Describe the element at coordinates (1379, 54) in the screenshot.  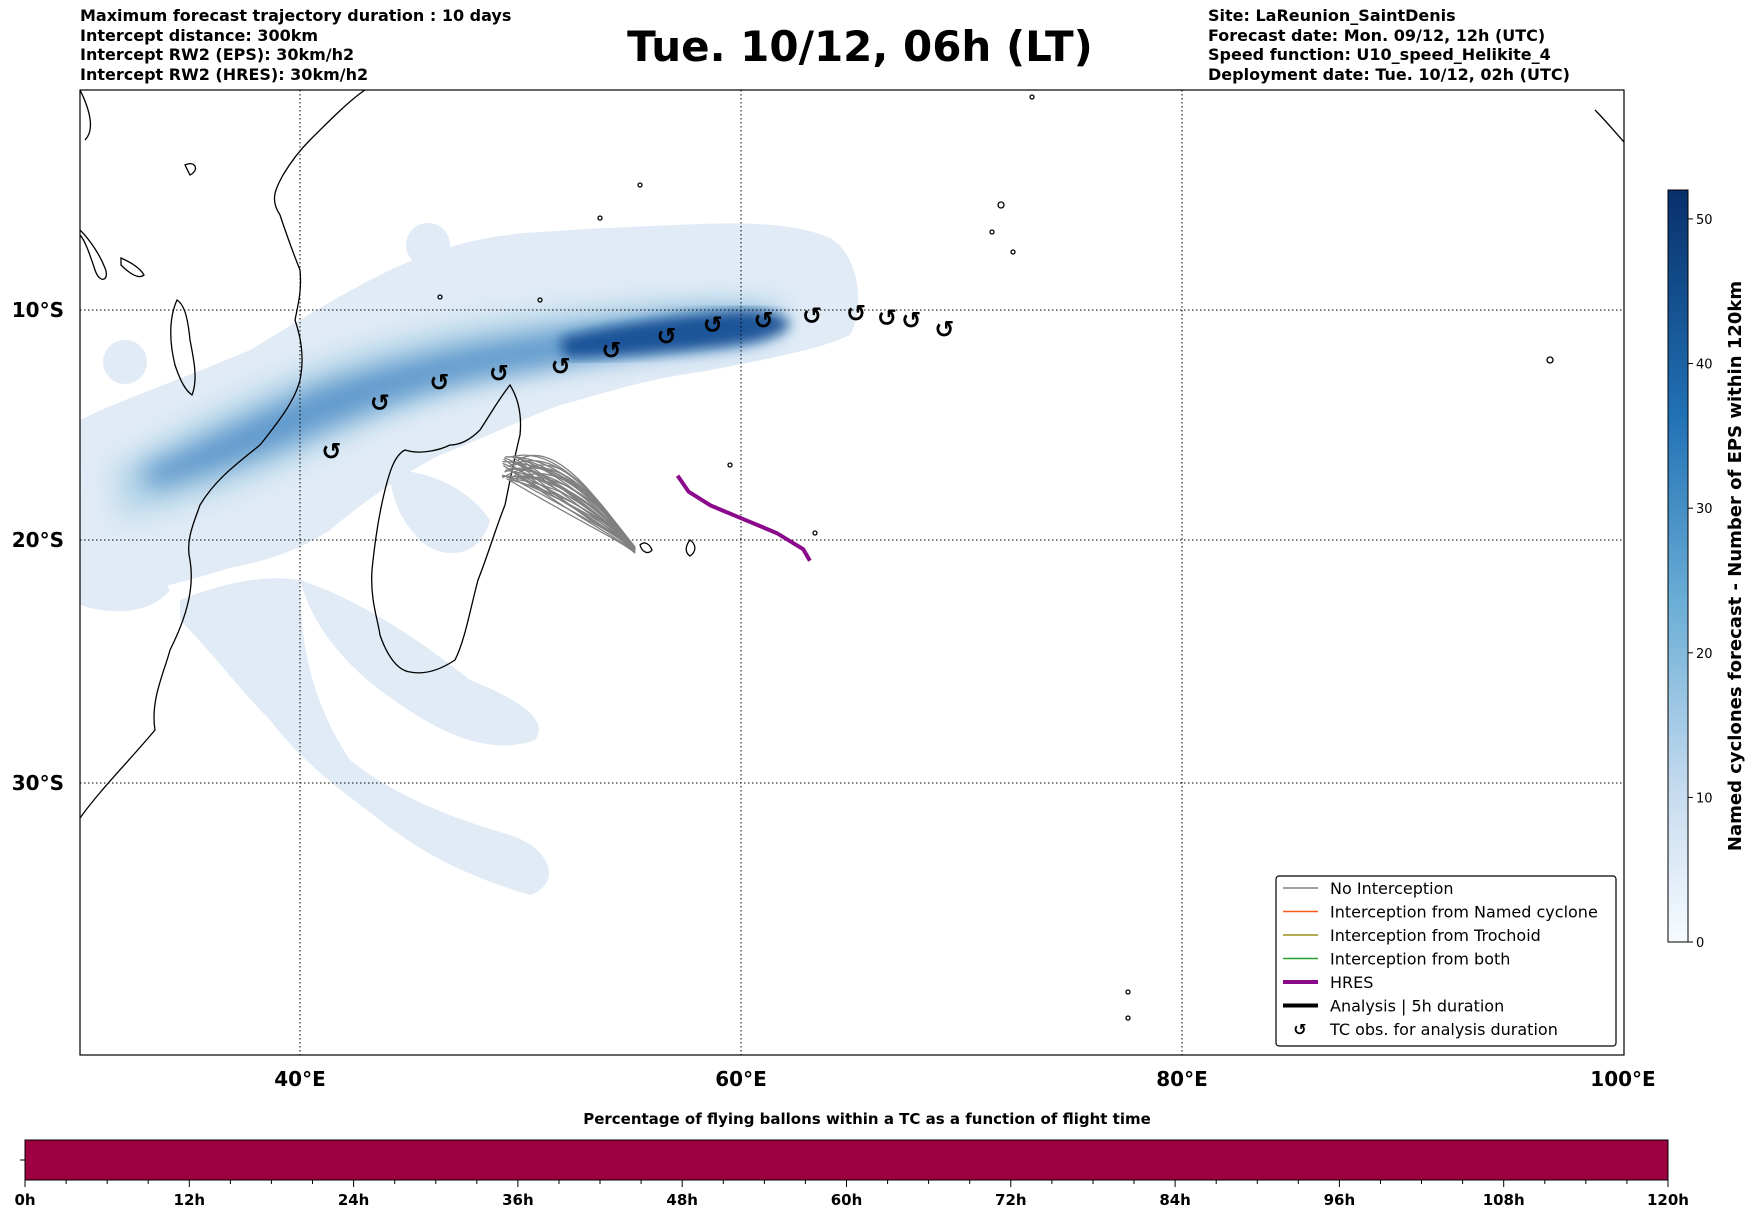
I see `site-line: Speed function: U10_speed_Helikite_4` at that location.